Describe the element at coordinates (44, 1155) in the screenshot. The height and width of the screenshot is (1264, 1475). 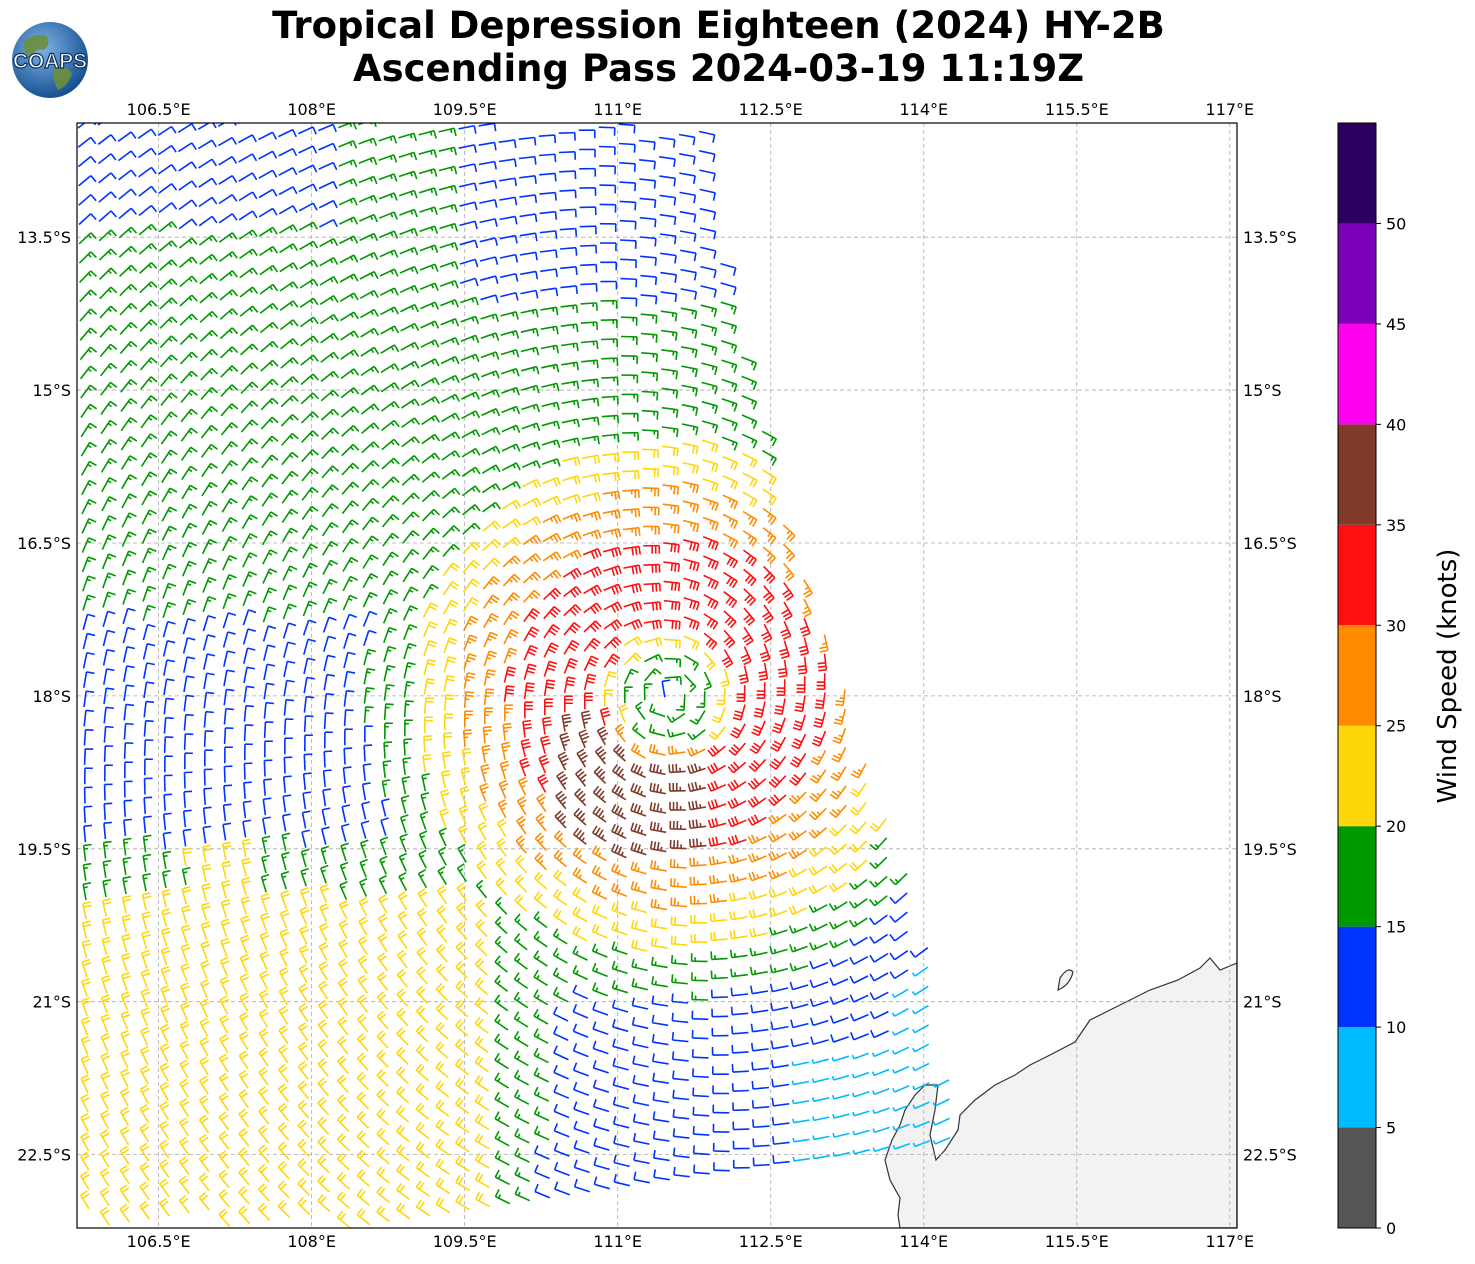
I see `lat-label-left: 22.5°S` at that location.